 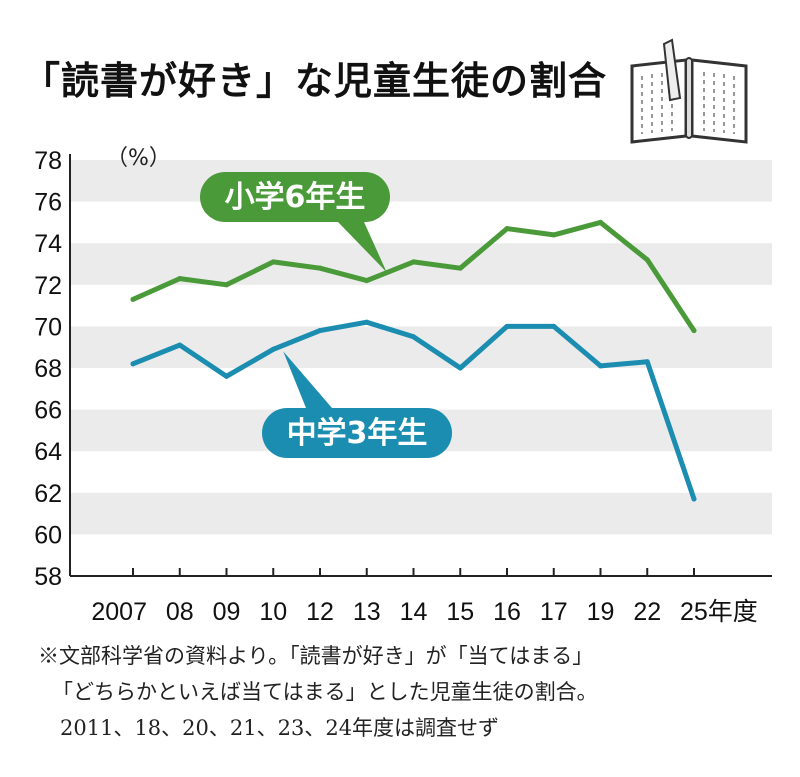 I want to click on x-tick-label: 14, so click(x=414, y=612).